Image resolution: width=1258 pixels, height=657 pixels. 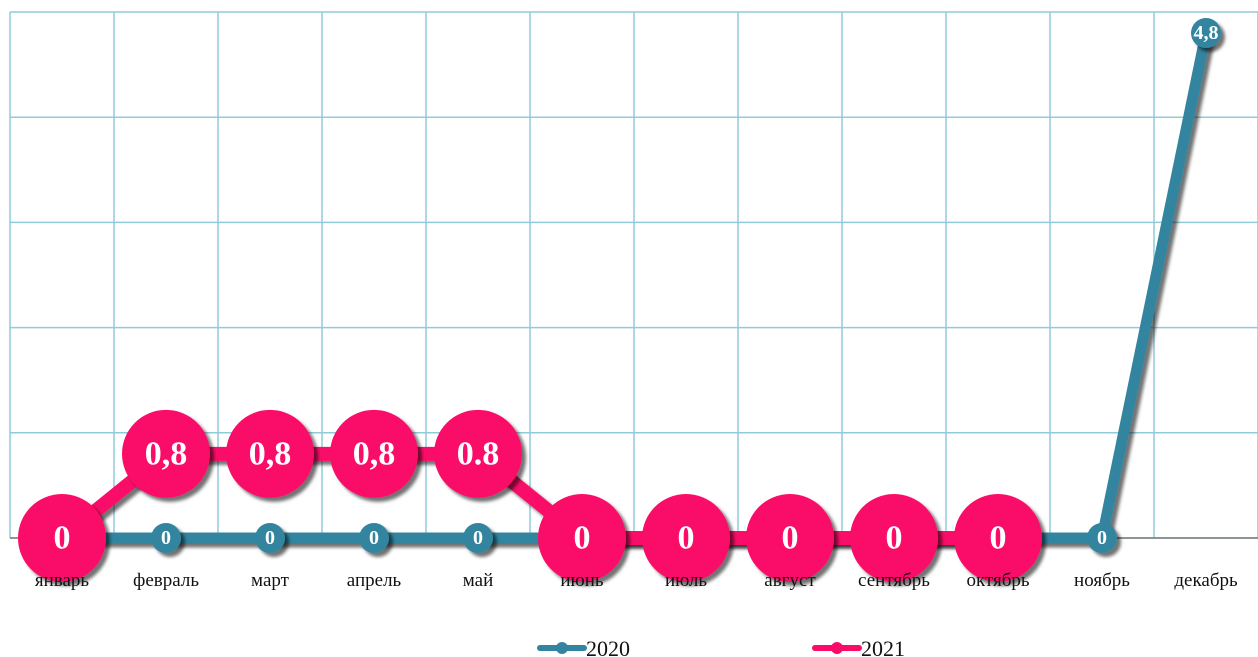 What do you see at coordinates (608, 646) in the screenshot?
I see `legend-2020-label: 2020` at bounding box center [608, 646].